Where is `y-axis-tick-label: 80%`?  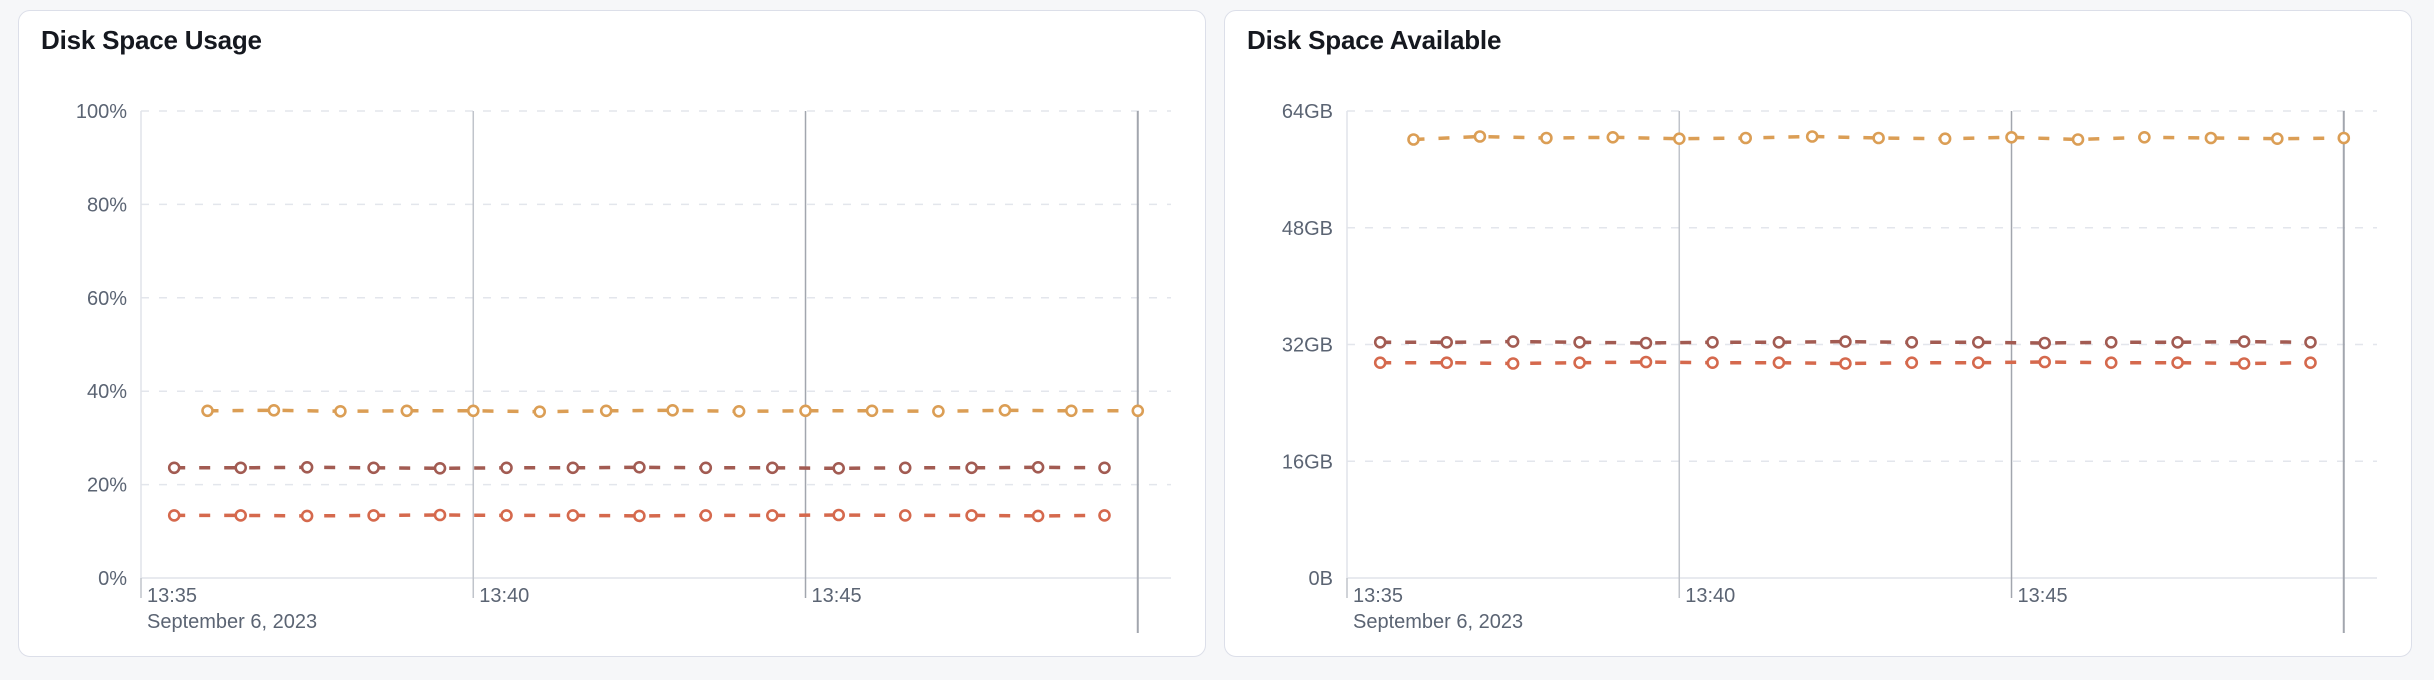
y-axis-tick-label: 80% is located at coordinates (107, 205).